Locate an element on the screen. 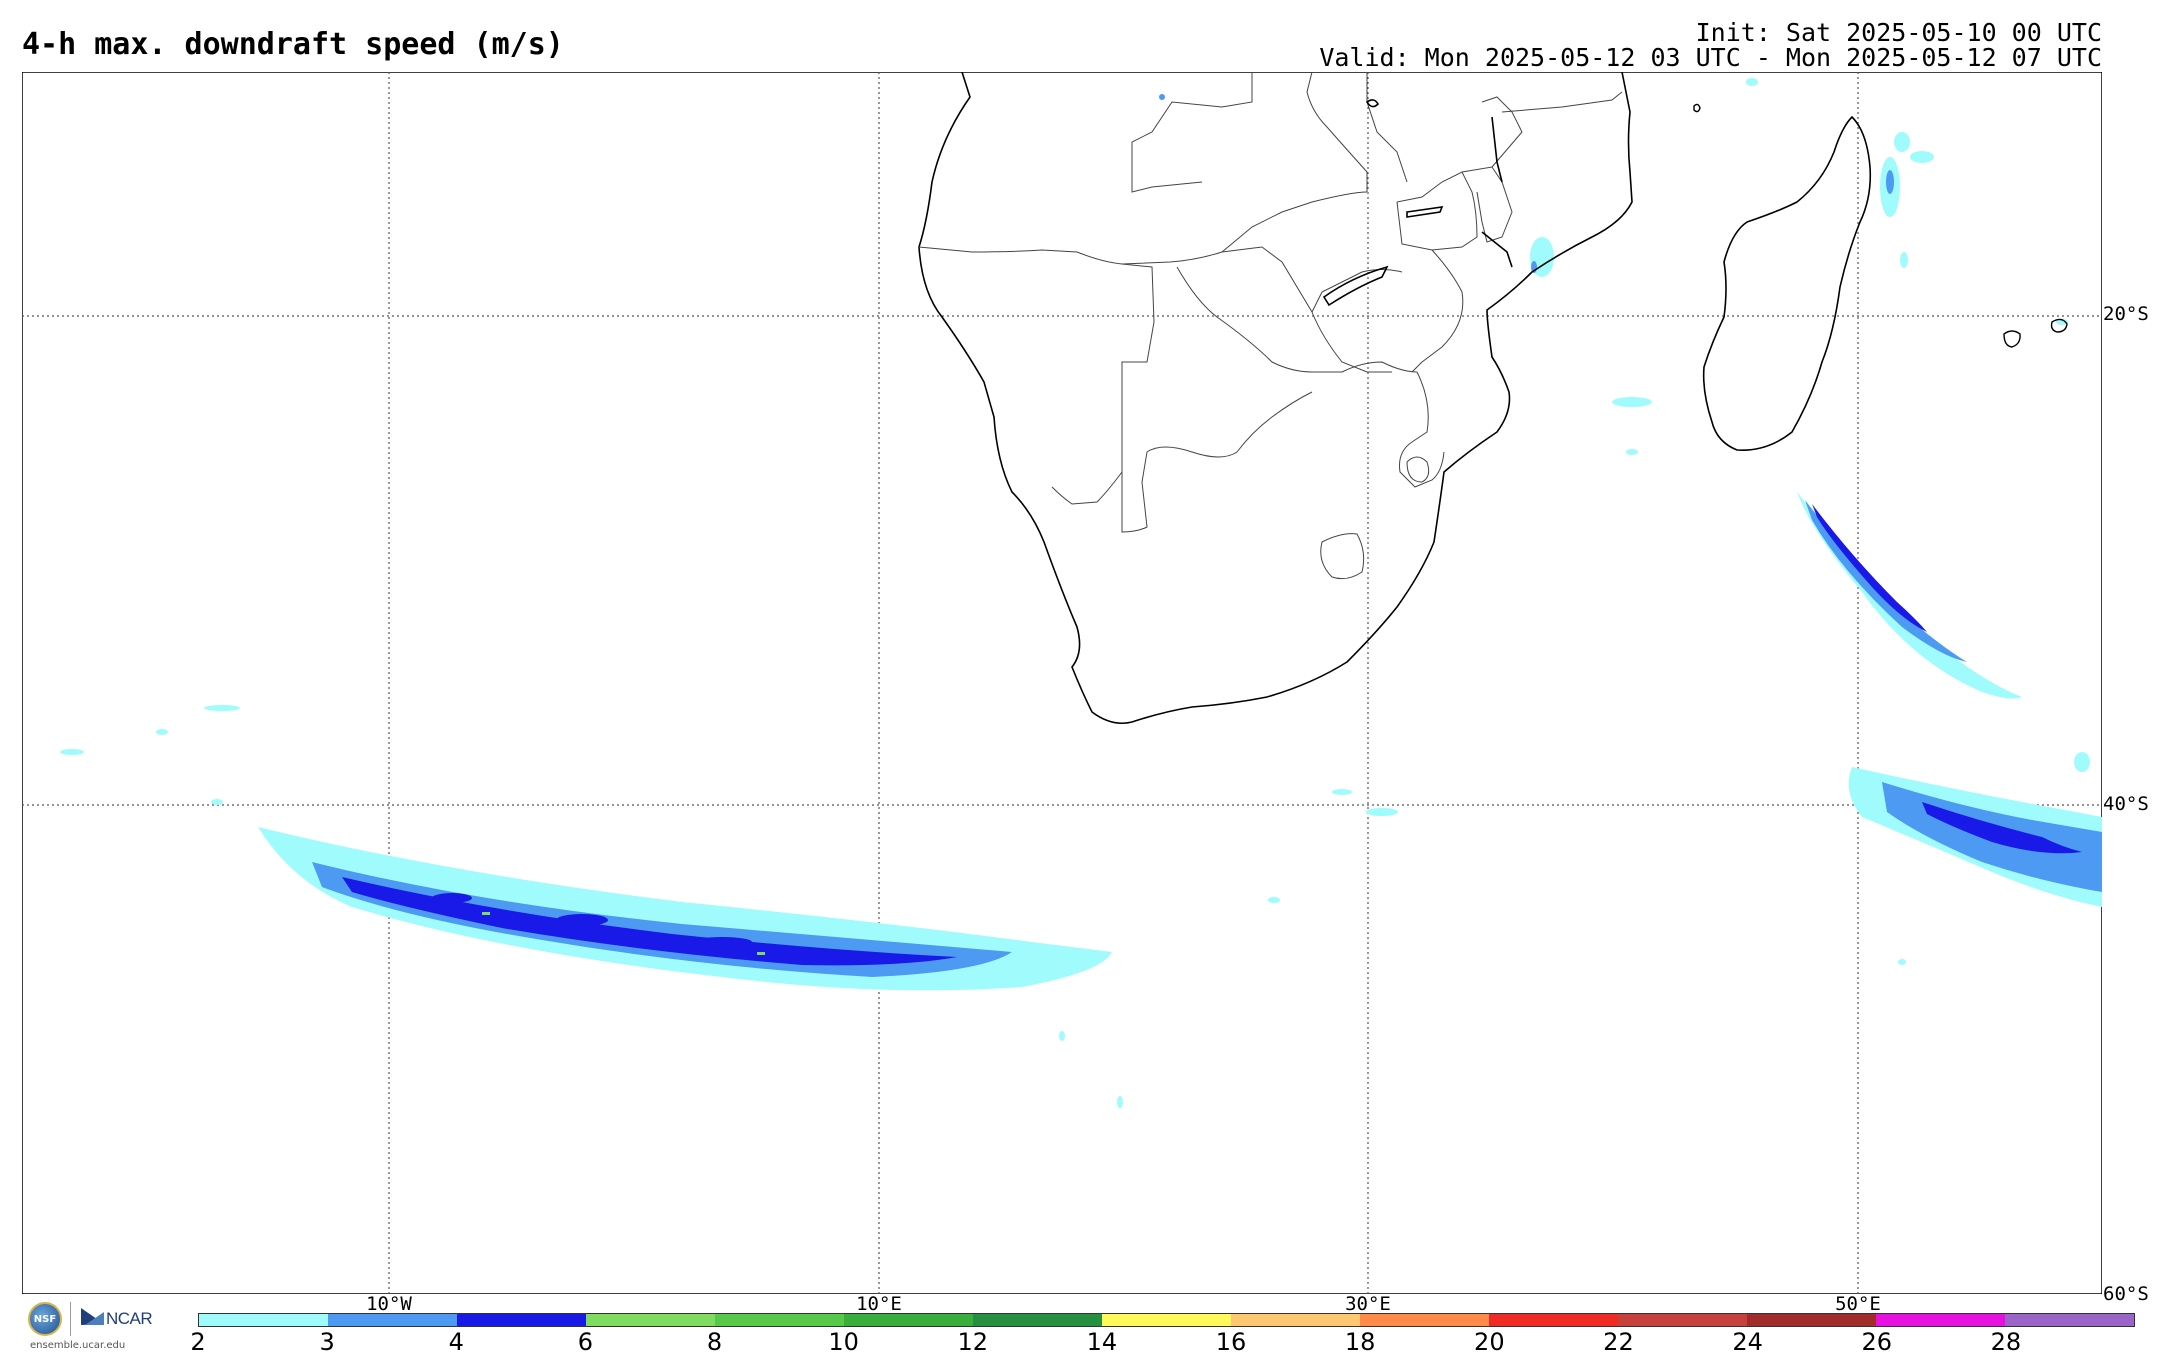  lon-label-50e: 50°E is located at coordinates (1858, 1304).